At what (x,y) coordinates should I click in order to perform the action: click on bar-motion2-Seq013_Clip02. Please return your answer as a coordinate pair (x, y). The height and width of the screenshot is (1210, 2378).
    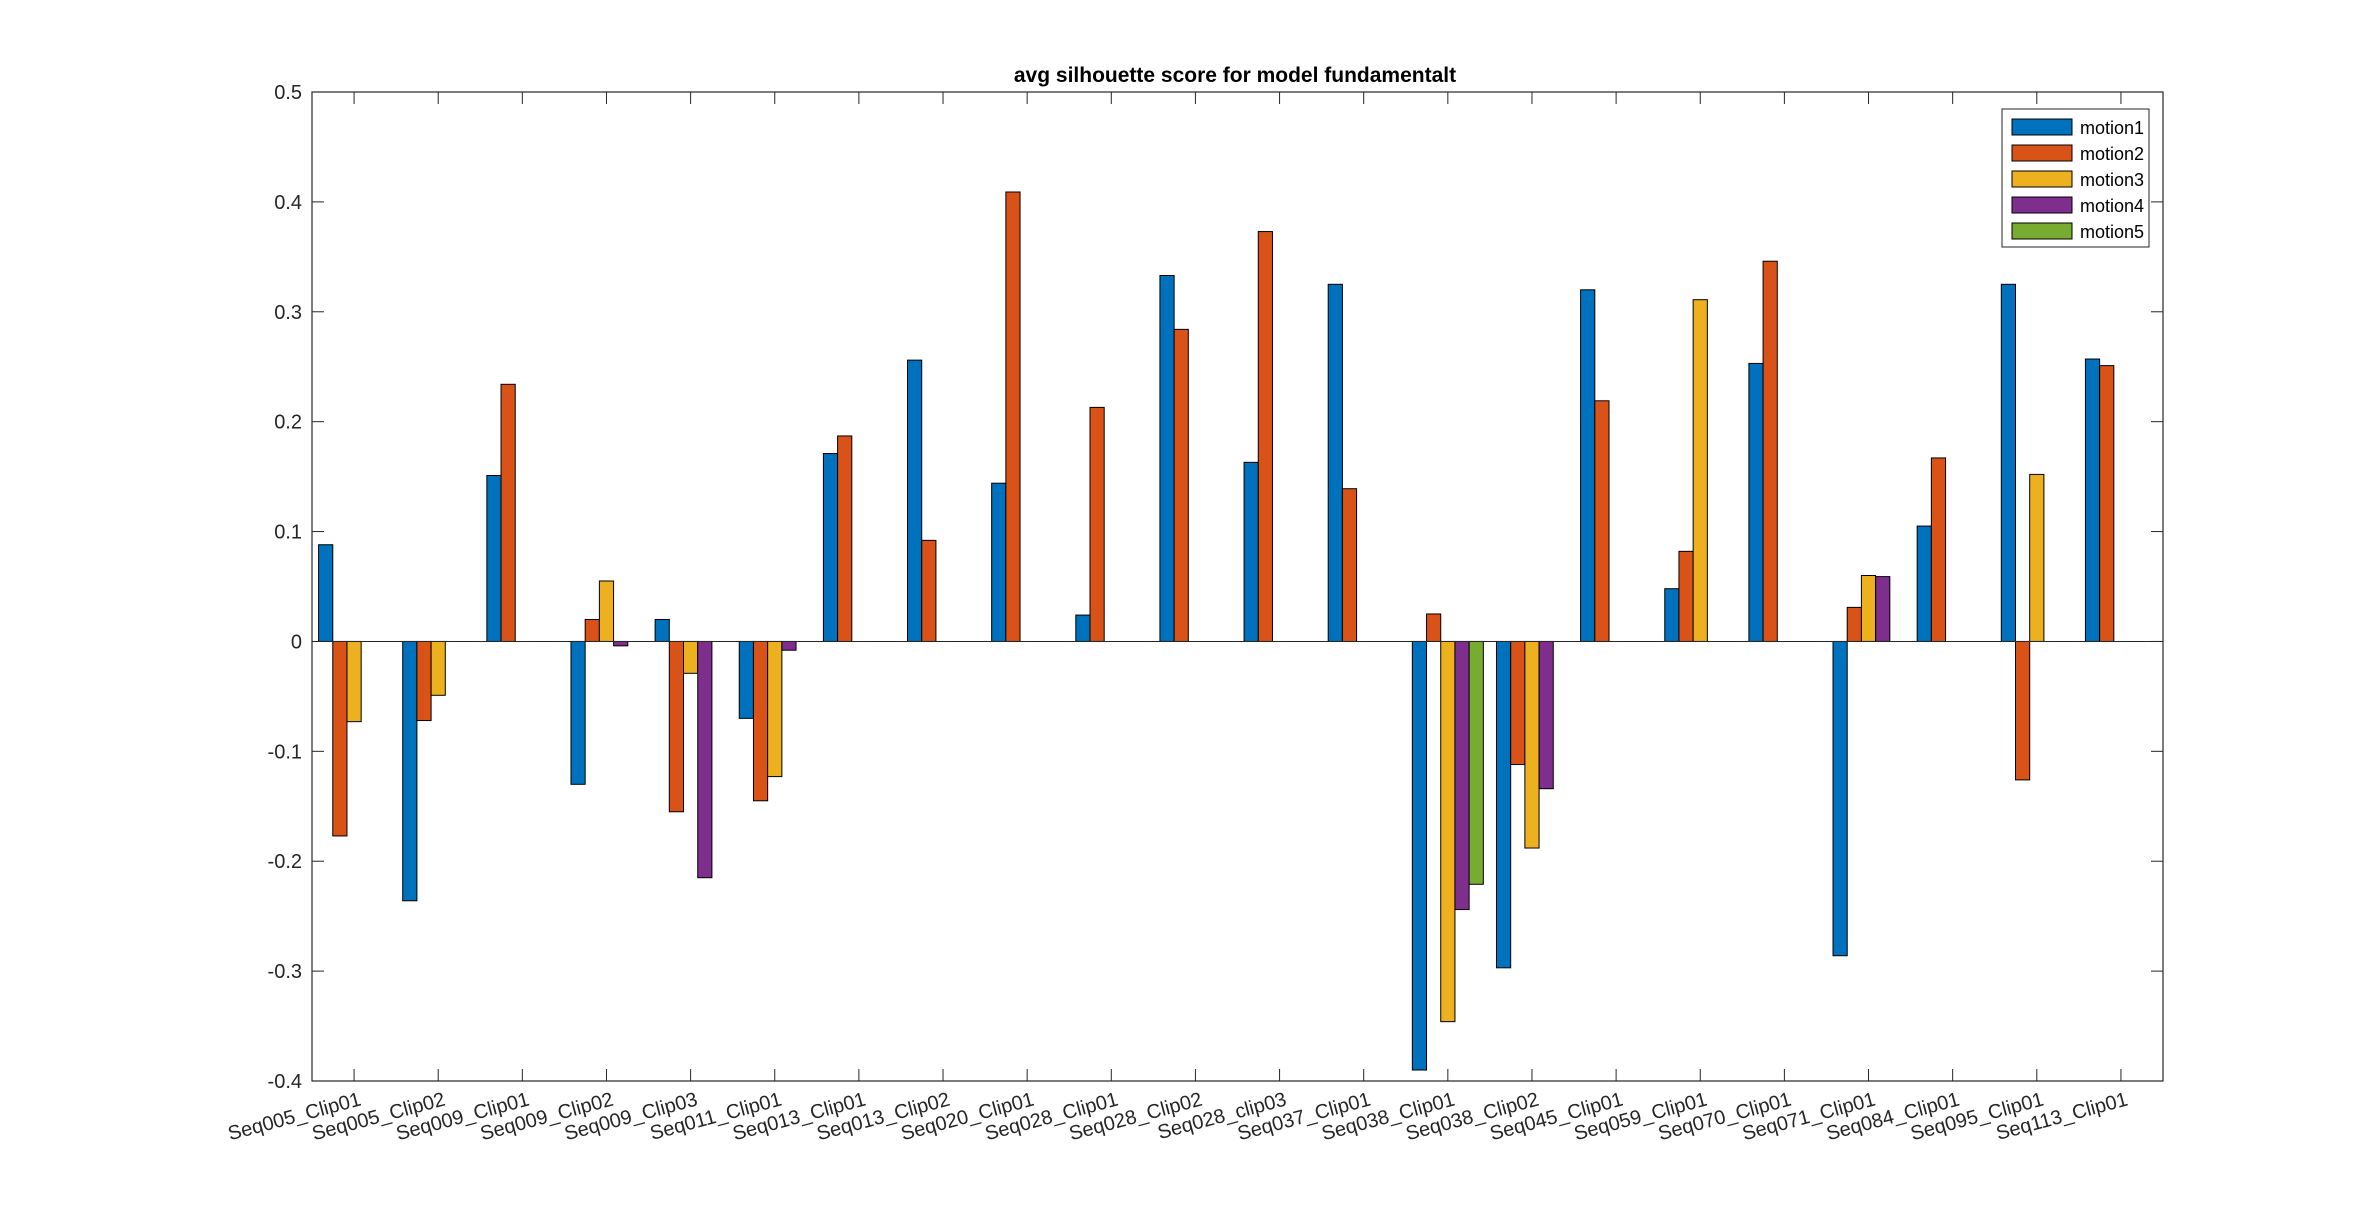
    Looking at the image, I should click on (929, 590).